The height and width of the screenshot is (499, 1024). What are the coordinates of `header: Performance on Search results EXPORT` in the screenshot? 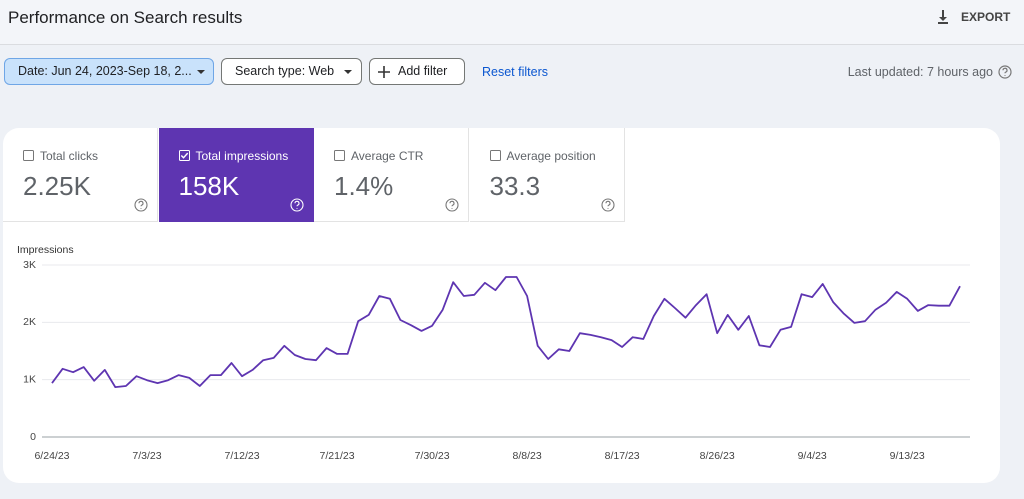 It's located at (512, 22).